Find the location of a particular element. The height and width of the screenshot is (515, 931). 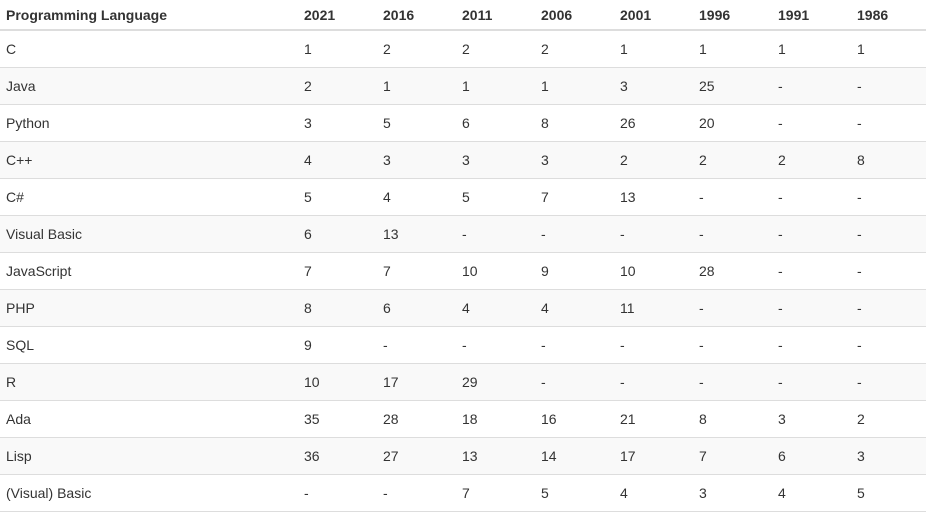

table-row: C++ 4 3 3 3 2 2 2 8 is located at coordinates (463, 160).